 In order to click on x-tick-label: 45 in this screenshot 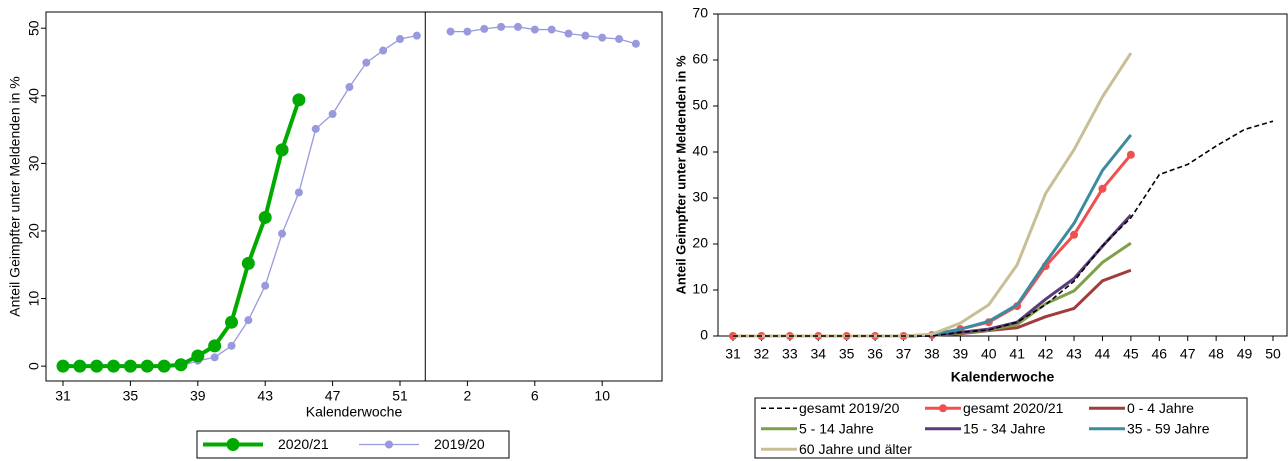, I will do `click(1131, 354)`.